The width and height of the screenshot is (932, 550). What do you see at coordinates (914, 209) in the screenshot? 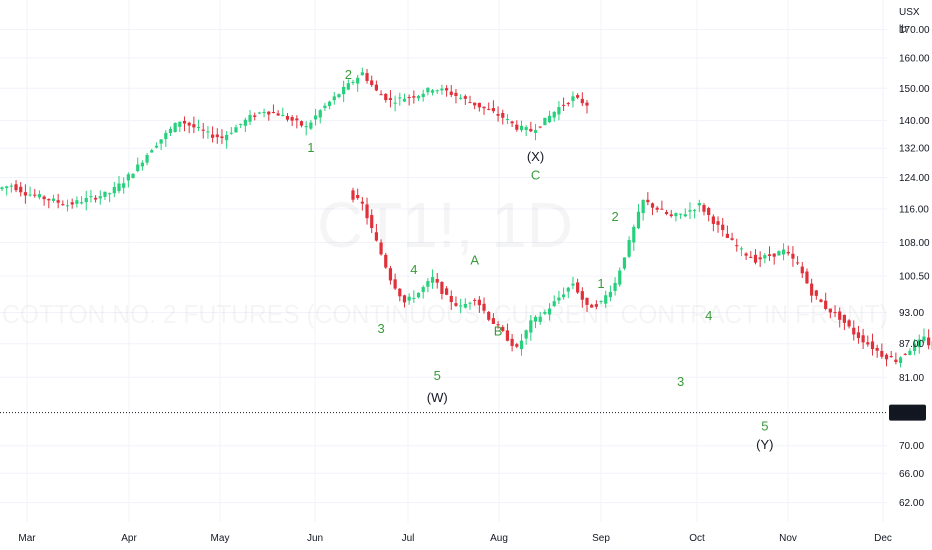
I see `y-tick-label: 116.00` at bounding box center [914, 209].